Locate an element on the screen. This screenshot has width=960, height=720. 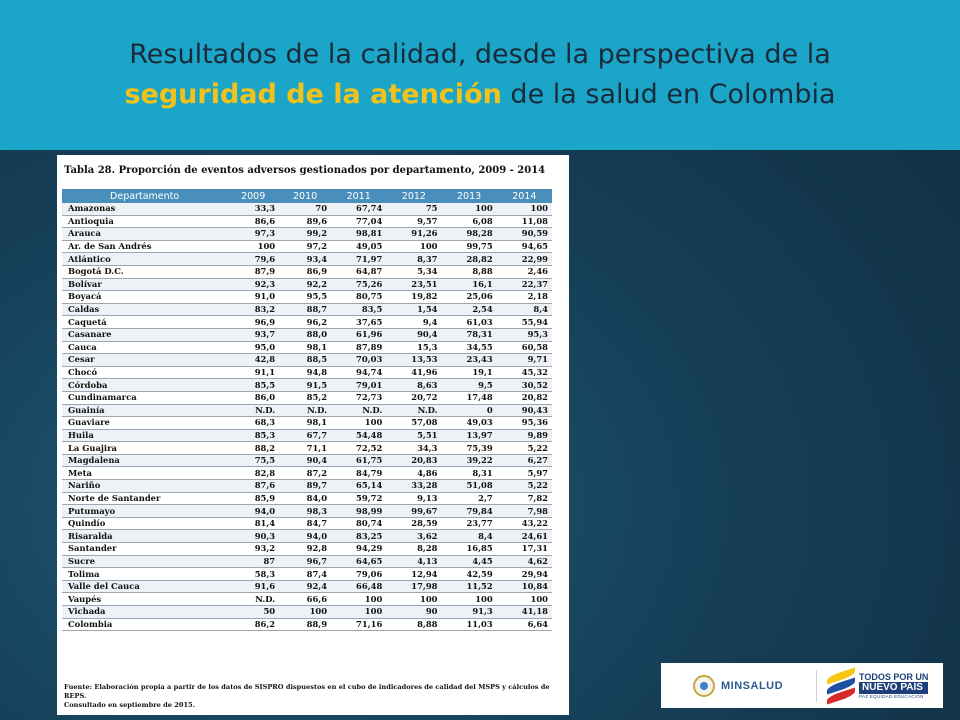
value-cell: 43,22 is located at coordinates (524, 524).